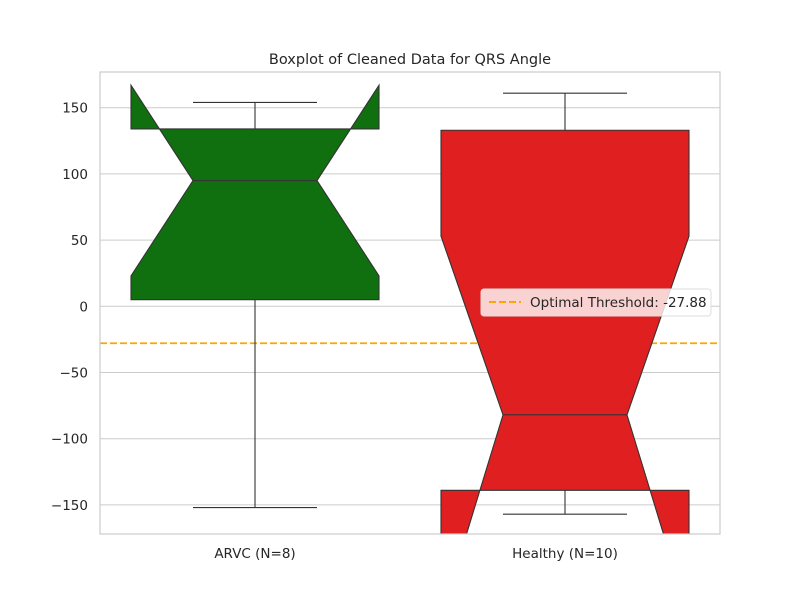 The image size is (800, 600). Describe the element at coordinates (565, 554) in the screenshot. I see `x-tick-label: Healthy (N=10)` at that location.